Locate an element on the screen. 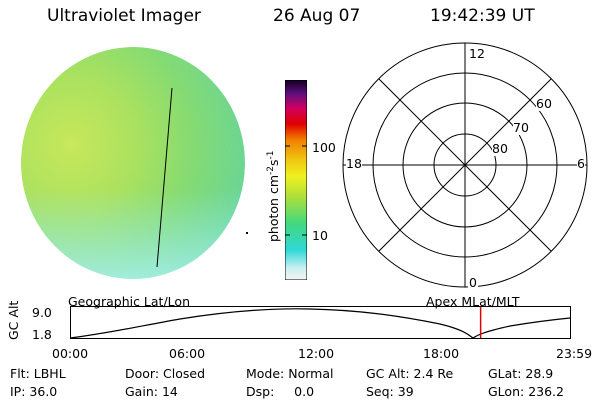  status-gc-alt: GC Alt: 2.4 Re is located at coordinates (410, 373).